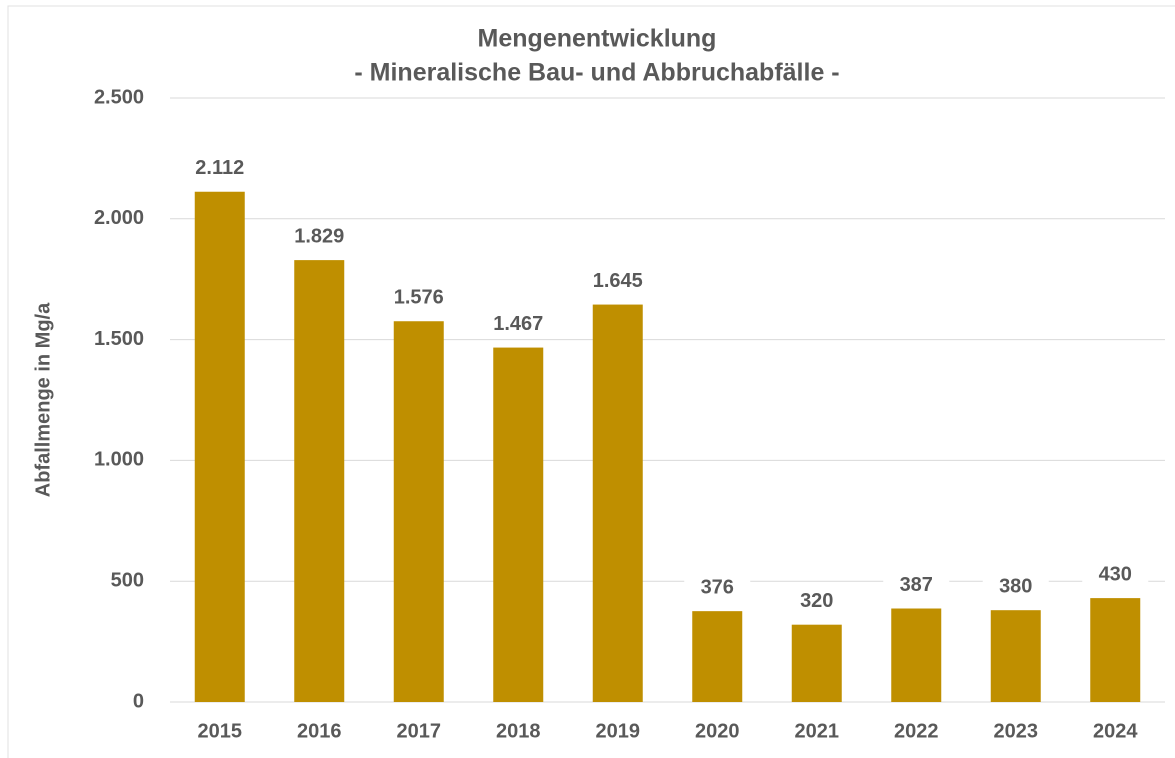 Image resolution: width=1175 pixels, height=758 pixels. I want to click on value-label: 320, so click(816, 601).